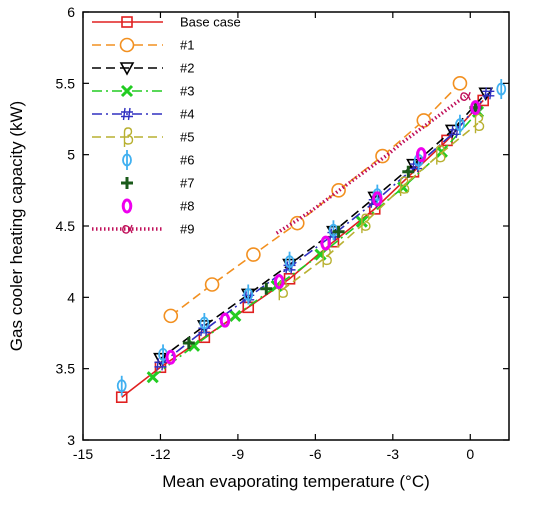  Describe the element at coordinates (71, 155) in the screenshot. I see `y-tick-label: 5` at that location.